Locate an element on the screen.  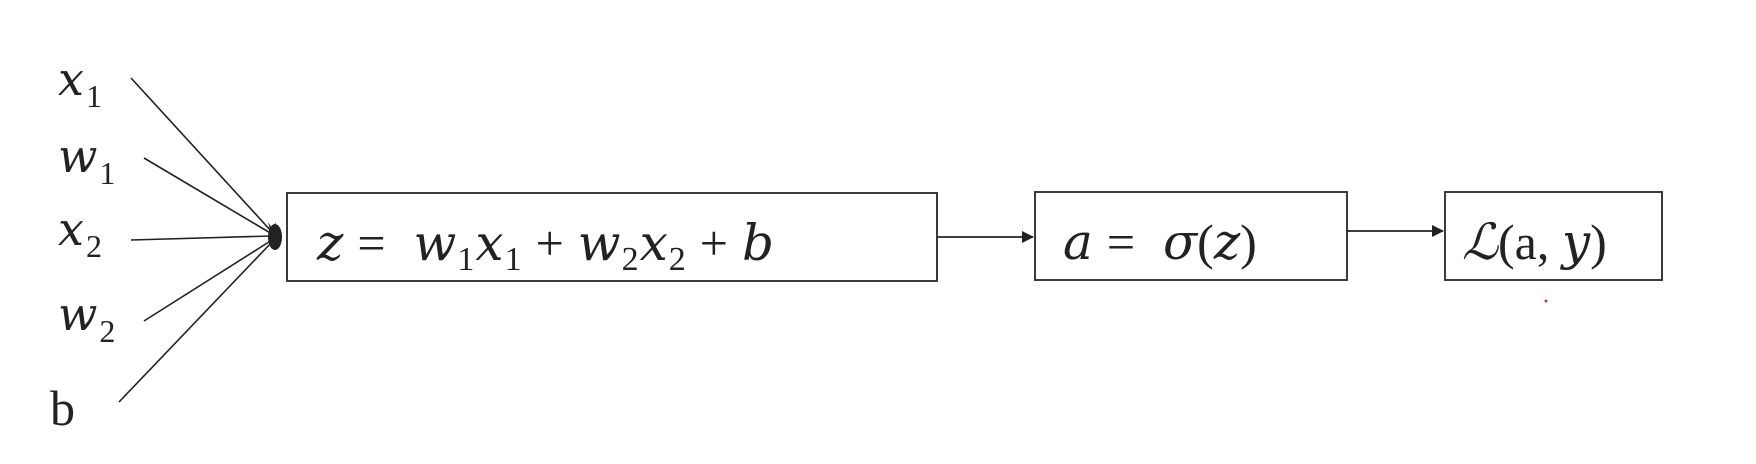
node-a-open-paren: ( is located at coordinates (1205, 242).